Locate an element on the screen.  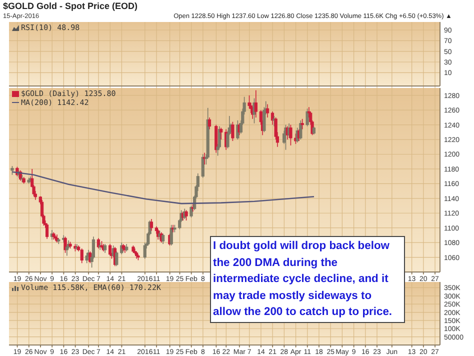
annotation: I doubt gold will drop back below the 200 DMA during the intermediate cycle decline, and it may trade mostly sideways to allow the 200 to catch up to price. is located at coordinates (307, 279).